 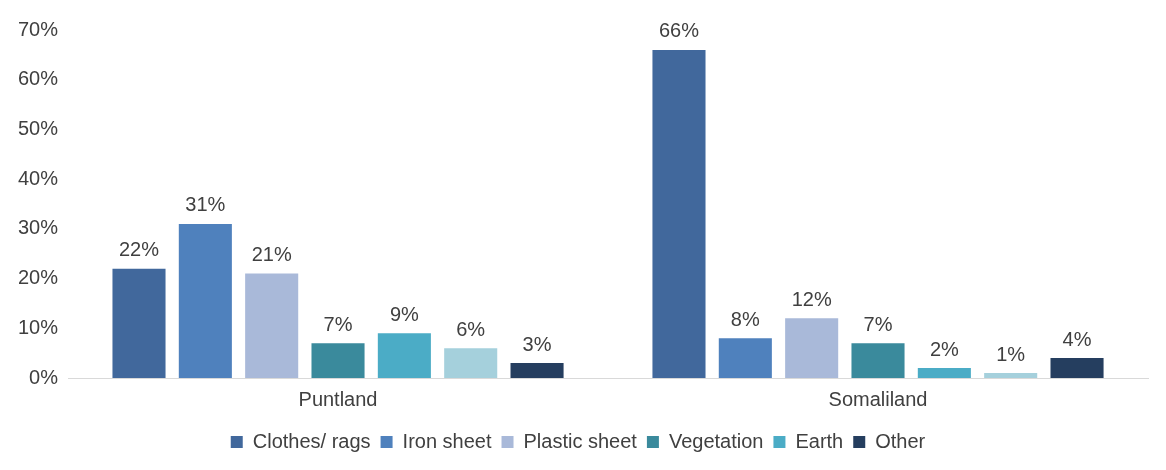 I want to click on data-label: 22%, so click(x=139, y=249).